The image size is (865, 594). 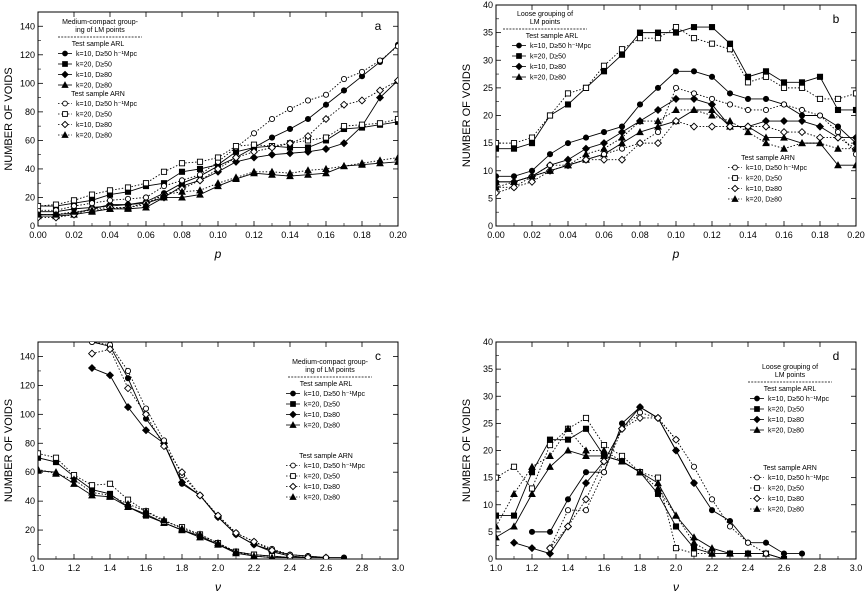 I want to click on x-tick-label: 1.6, so click(x=146, y=568).